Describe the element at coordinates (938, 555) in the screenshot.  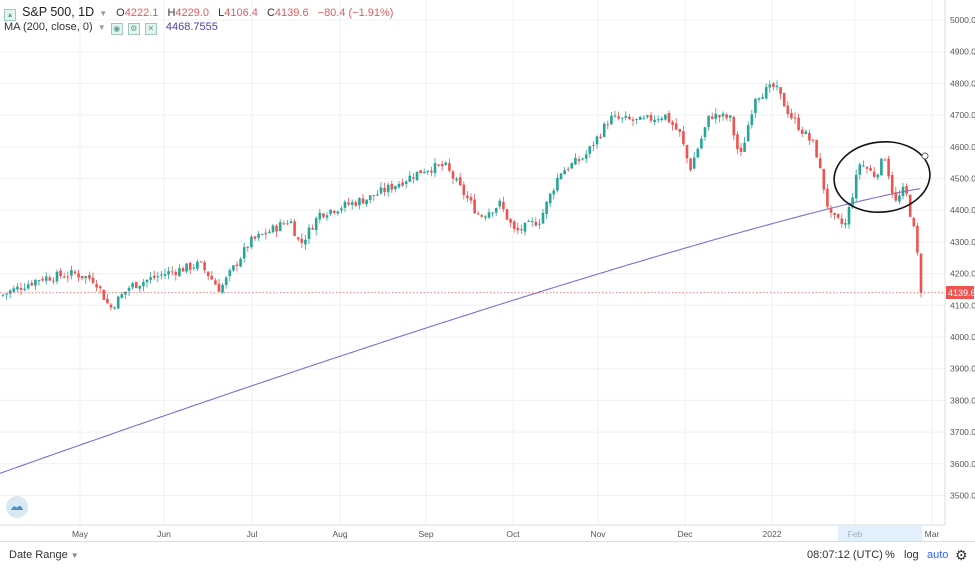
I see `auto-toggle: auto` at that location.